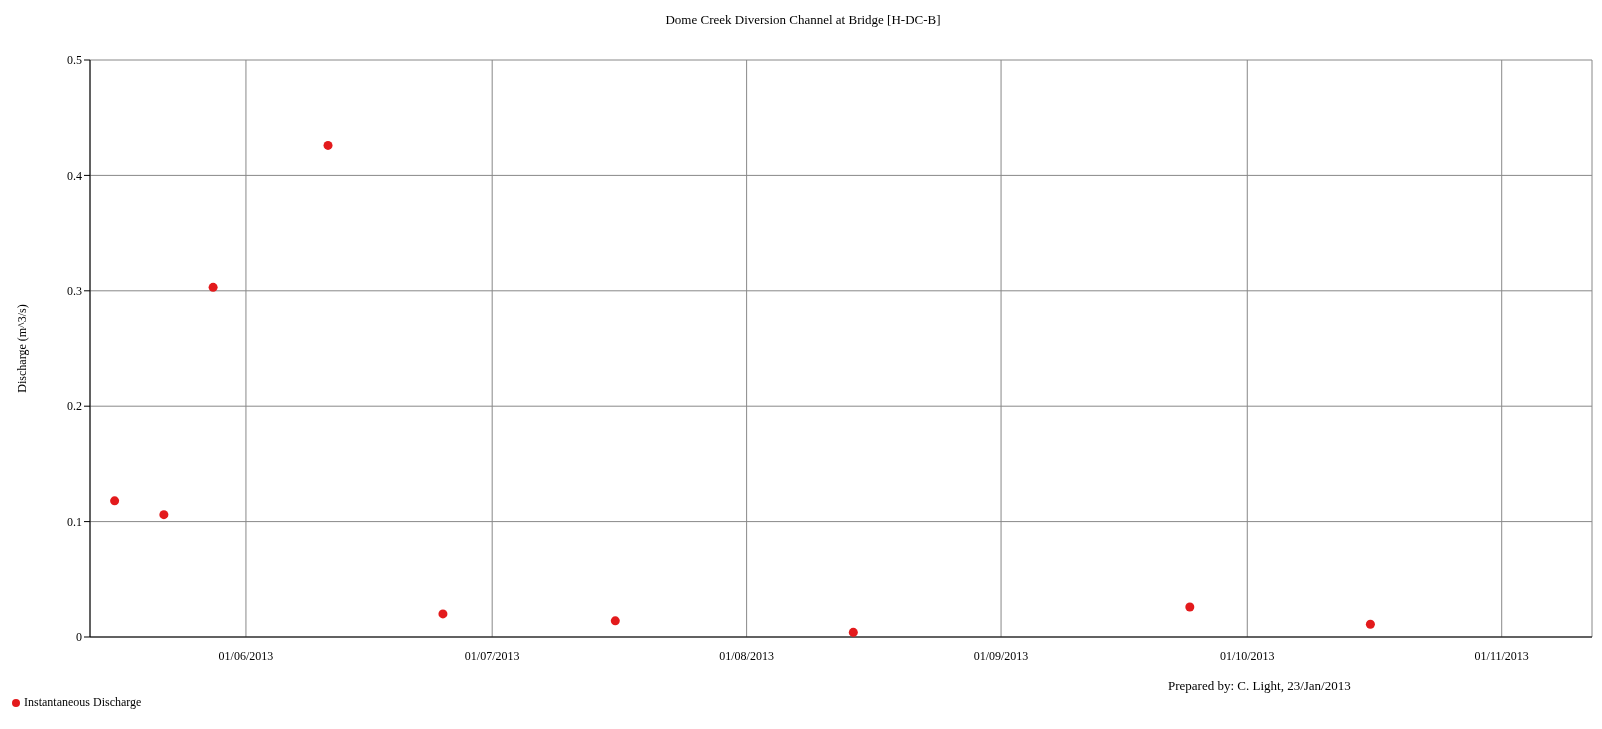 This screenshot has height=729, width=1602. I want to click on x-tick-label: 01/09/2013, so click(1001, 655).